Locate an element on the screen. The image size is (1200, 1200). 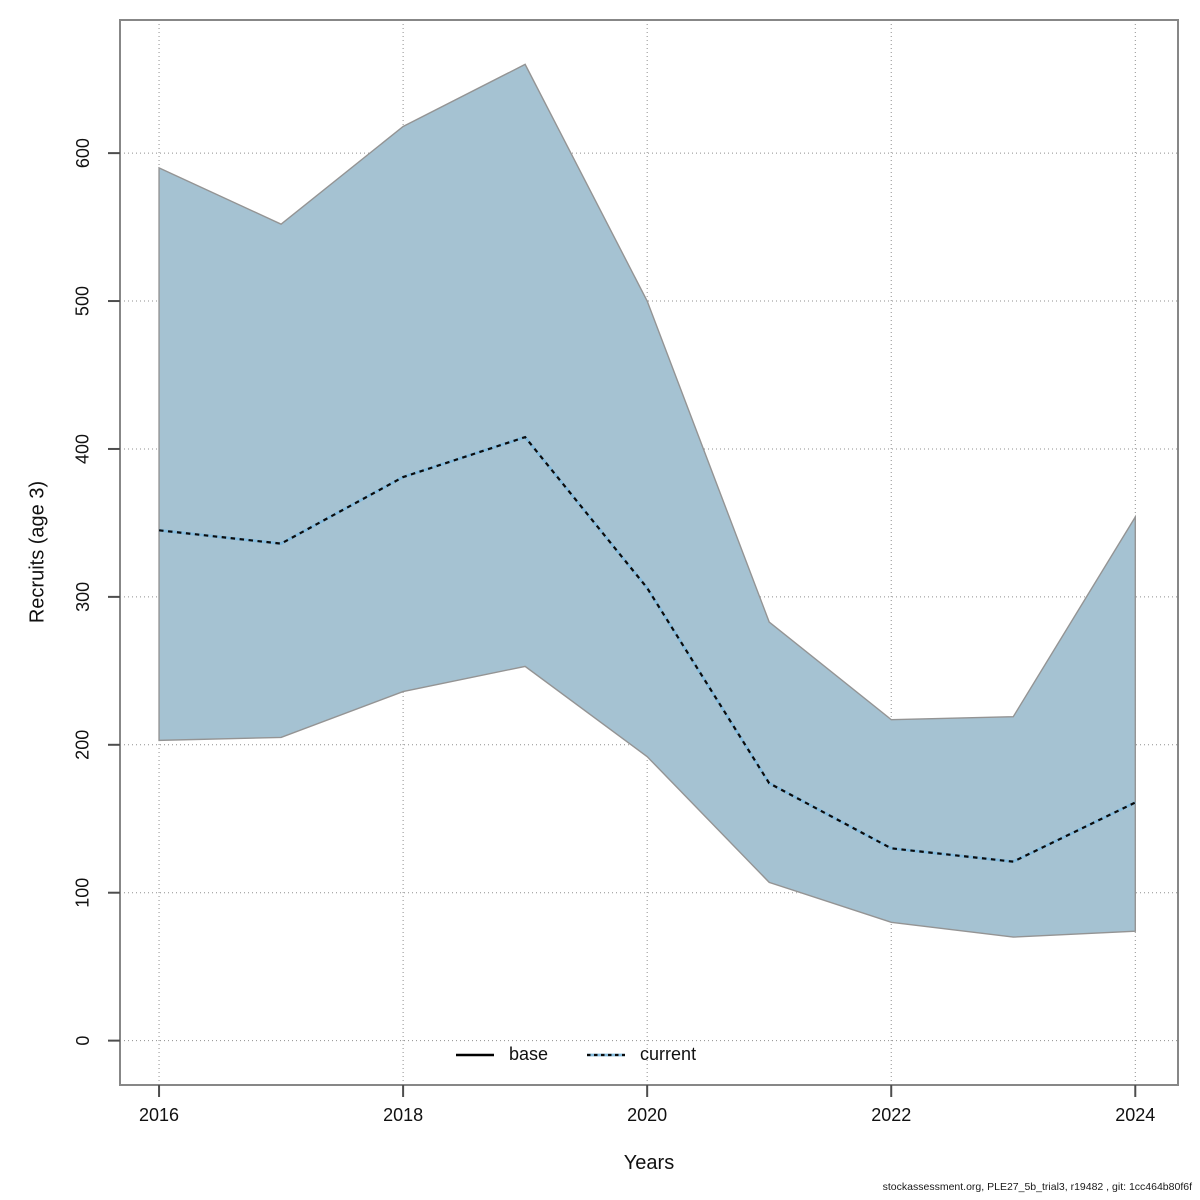
y-tick-label: 300 is located at coordinates (83, 597).